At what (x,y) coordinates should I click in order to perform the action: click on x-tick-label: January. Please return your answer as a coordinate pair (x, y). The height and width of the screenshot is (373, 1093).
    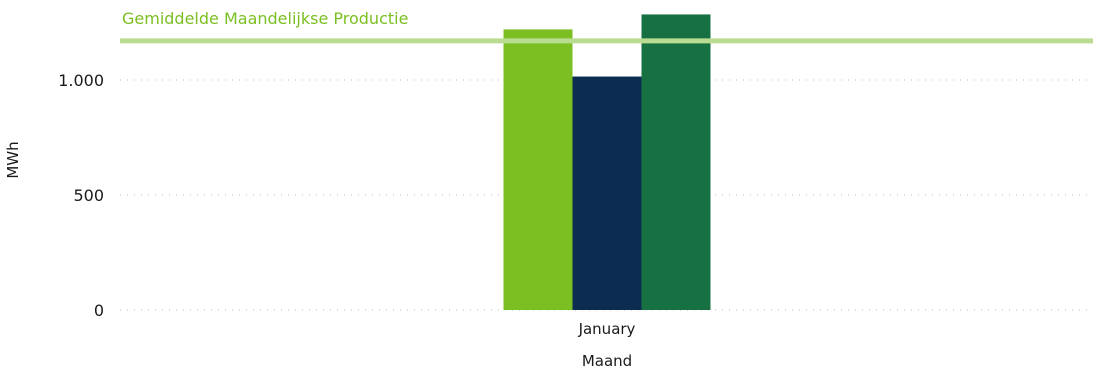
    Looking at the image, I should click on (607, 329).